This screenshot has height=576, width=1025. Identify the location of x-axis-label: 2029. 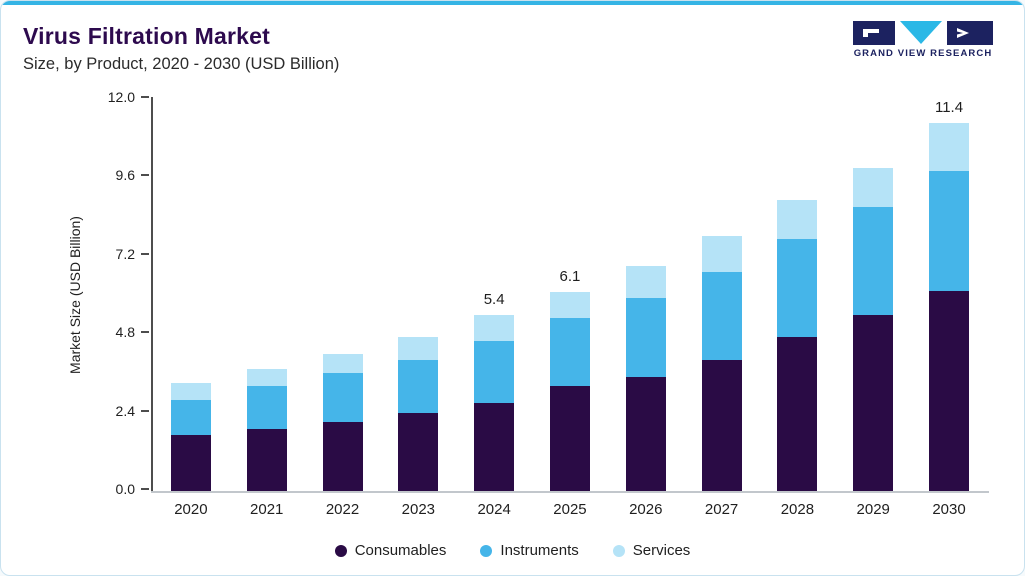
(873, 509).